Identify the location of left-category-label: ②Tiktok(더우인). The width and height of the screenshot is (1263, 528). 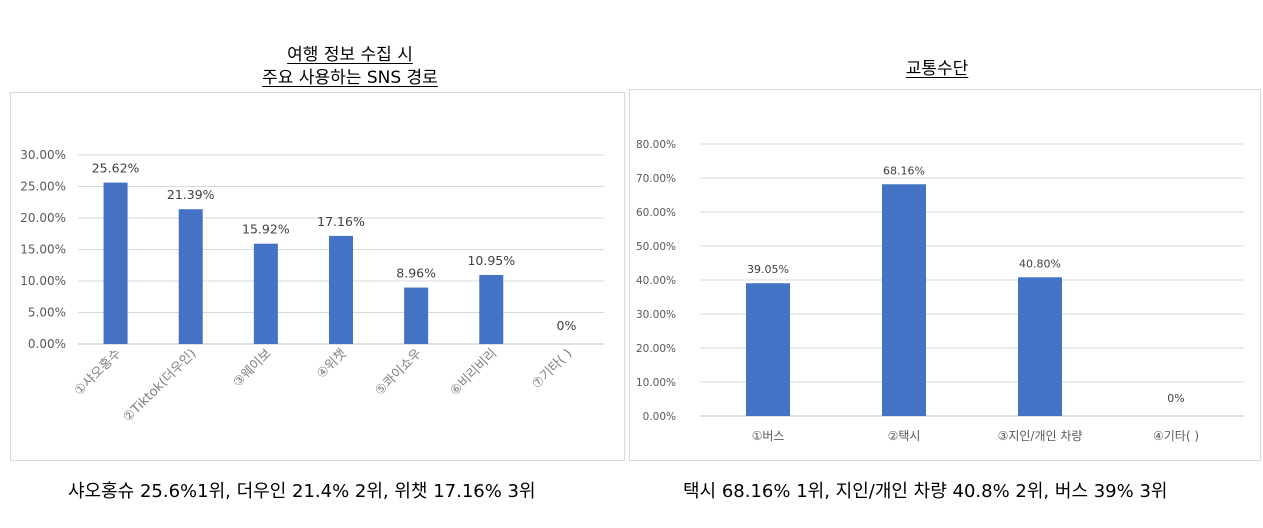
(159, 385).